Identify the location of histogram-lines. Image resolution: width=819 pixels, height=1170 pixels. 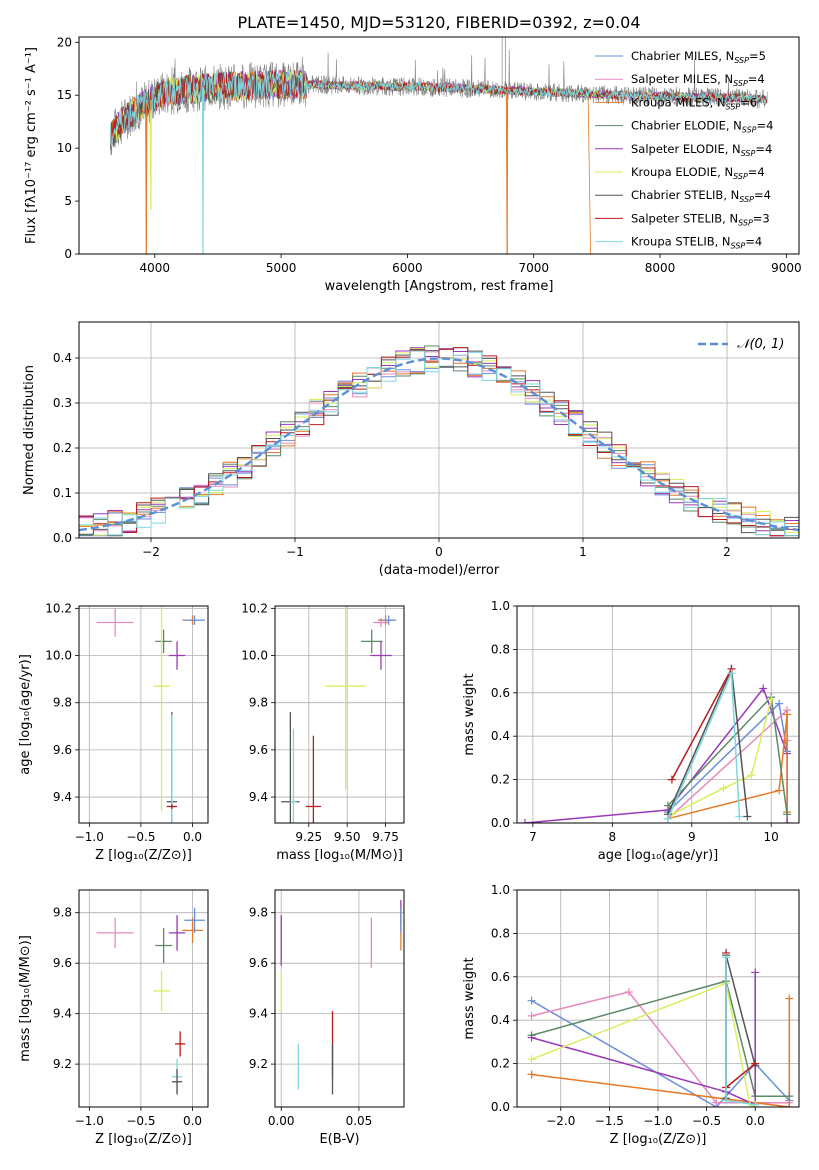
(439, 441).